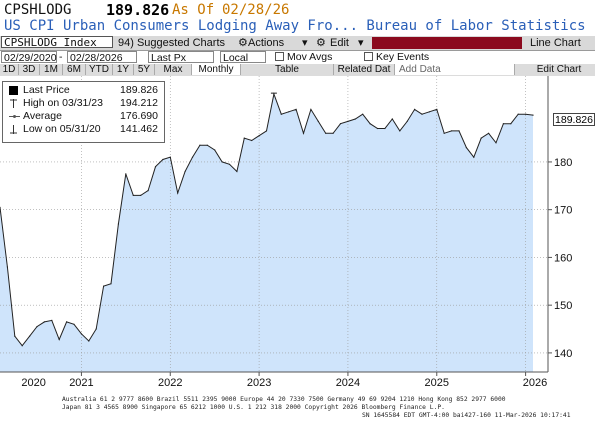 The height and width of the screenshot is (428, 595). Describe the element at coordinates (535, 383) in the screenshot. I see `x-tick-label: 2026` at that location.